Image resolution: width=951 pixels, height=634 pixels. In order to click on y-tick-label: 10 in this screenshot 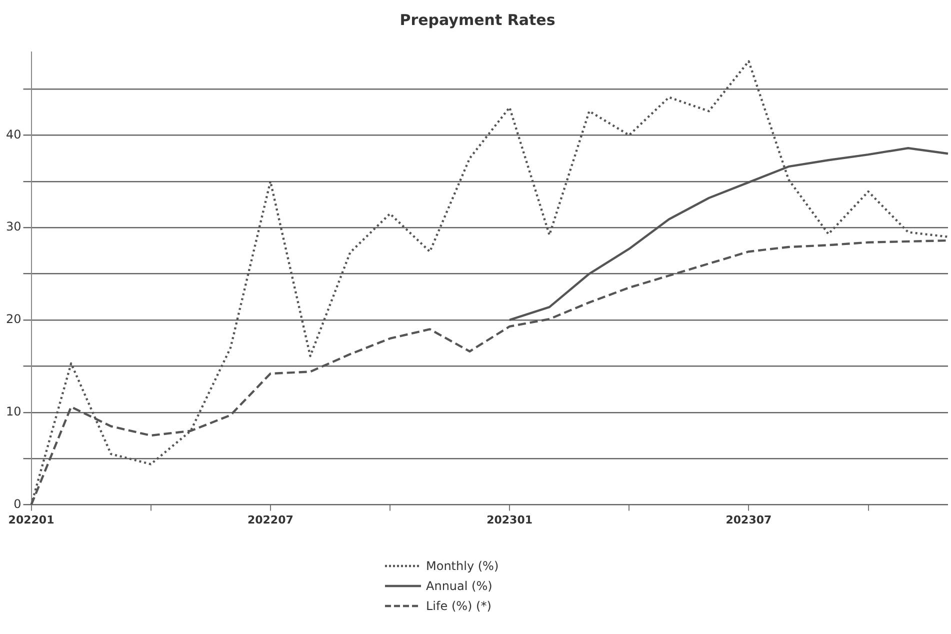, I will do `click(14, 411)`.